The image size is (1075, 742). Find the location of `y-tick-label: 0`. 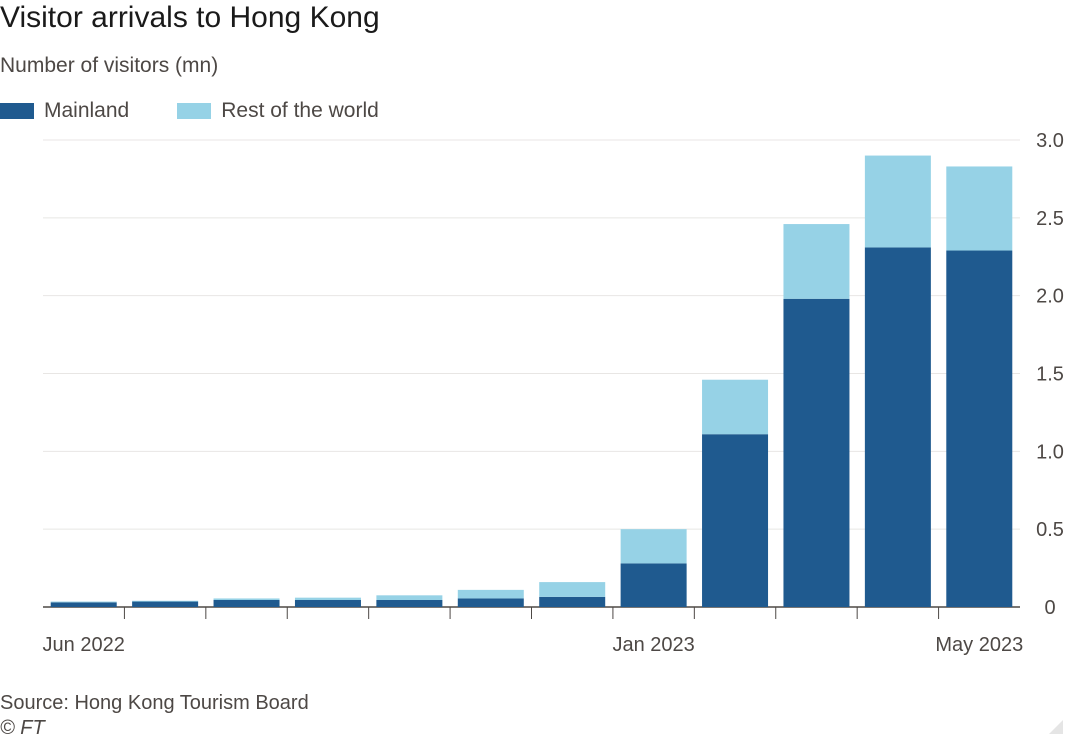

y-tick-label: 0 is located at coordinates (1049, 608).